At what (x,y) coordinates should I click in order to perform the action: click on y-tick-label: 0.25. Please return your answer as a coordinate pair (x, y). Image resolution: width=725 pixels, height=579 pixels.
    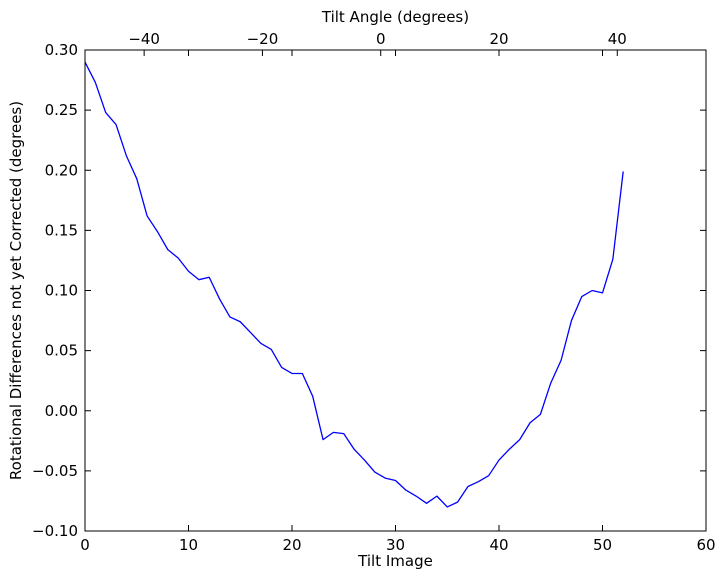
    Looking at the image, I should click on (61, 110).